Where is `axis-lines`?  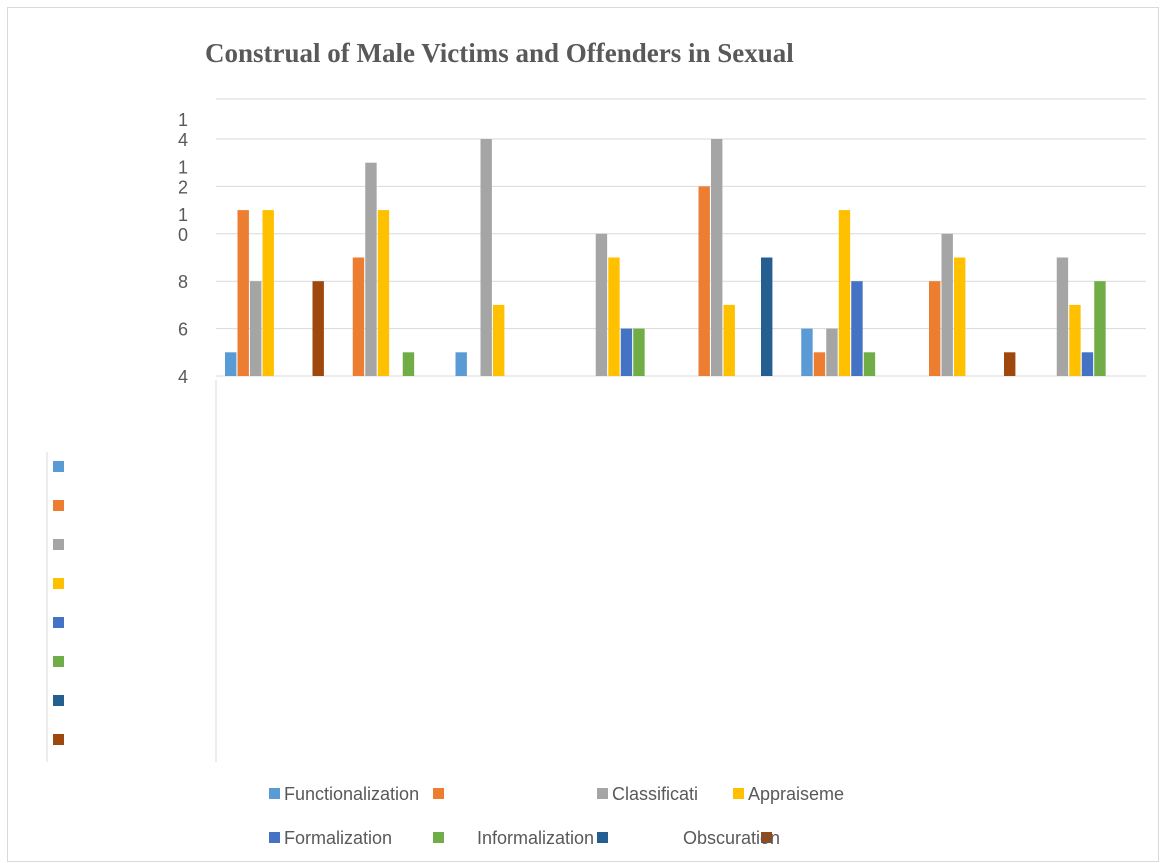 axis-lines is located at coordinates (131, 571).